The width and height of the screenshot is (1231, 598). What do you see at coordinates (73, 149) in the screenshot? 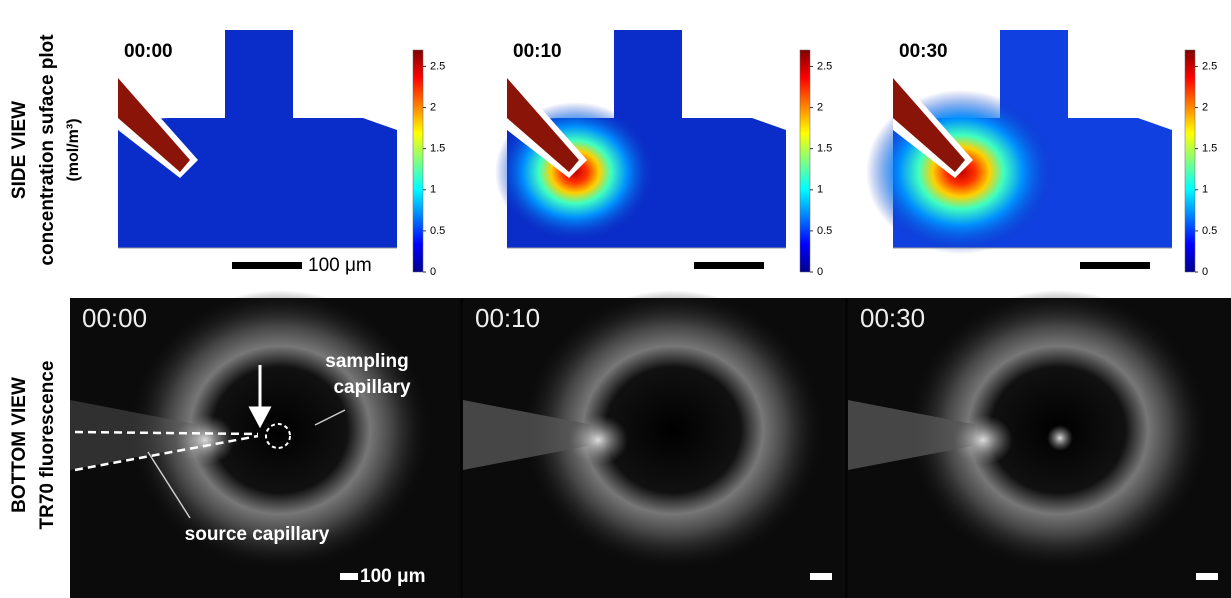
I see `unit-label: (mol/m³)` at bounding box center [73, 149].